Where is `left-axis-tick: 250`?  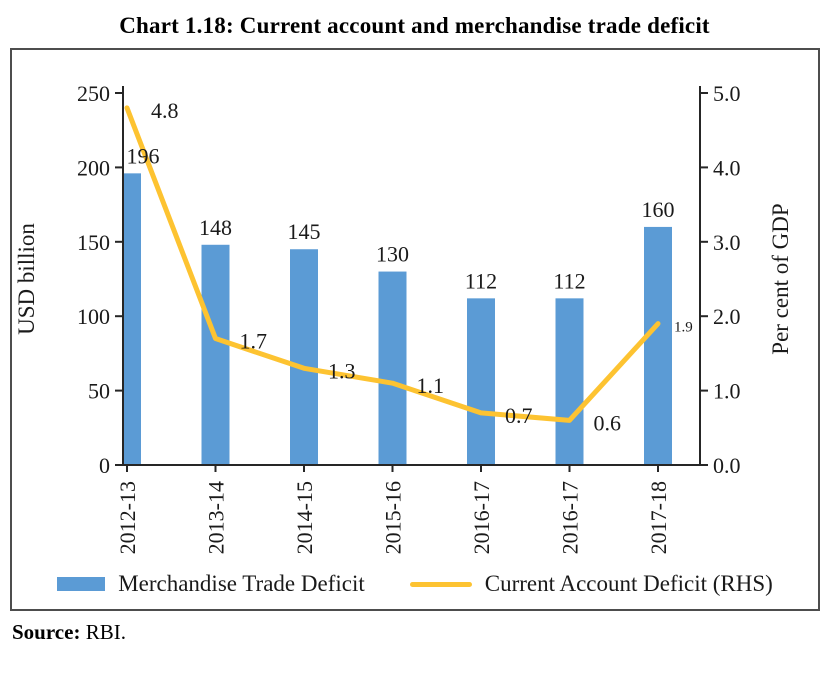
left-axis-tick: 250 is located at coordinates (93, 93).